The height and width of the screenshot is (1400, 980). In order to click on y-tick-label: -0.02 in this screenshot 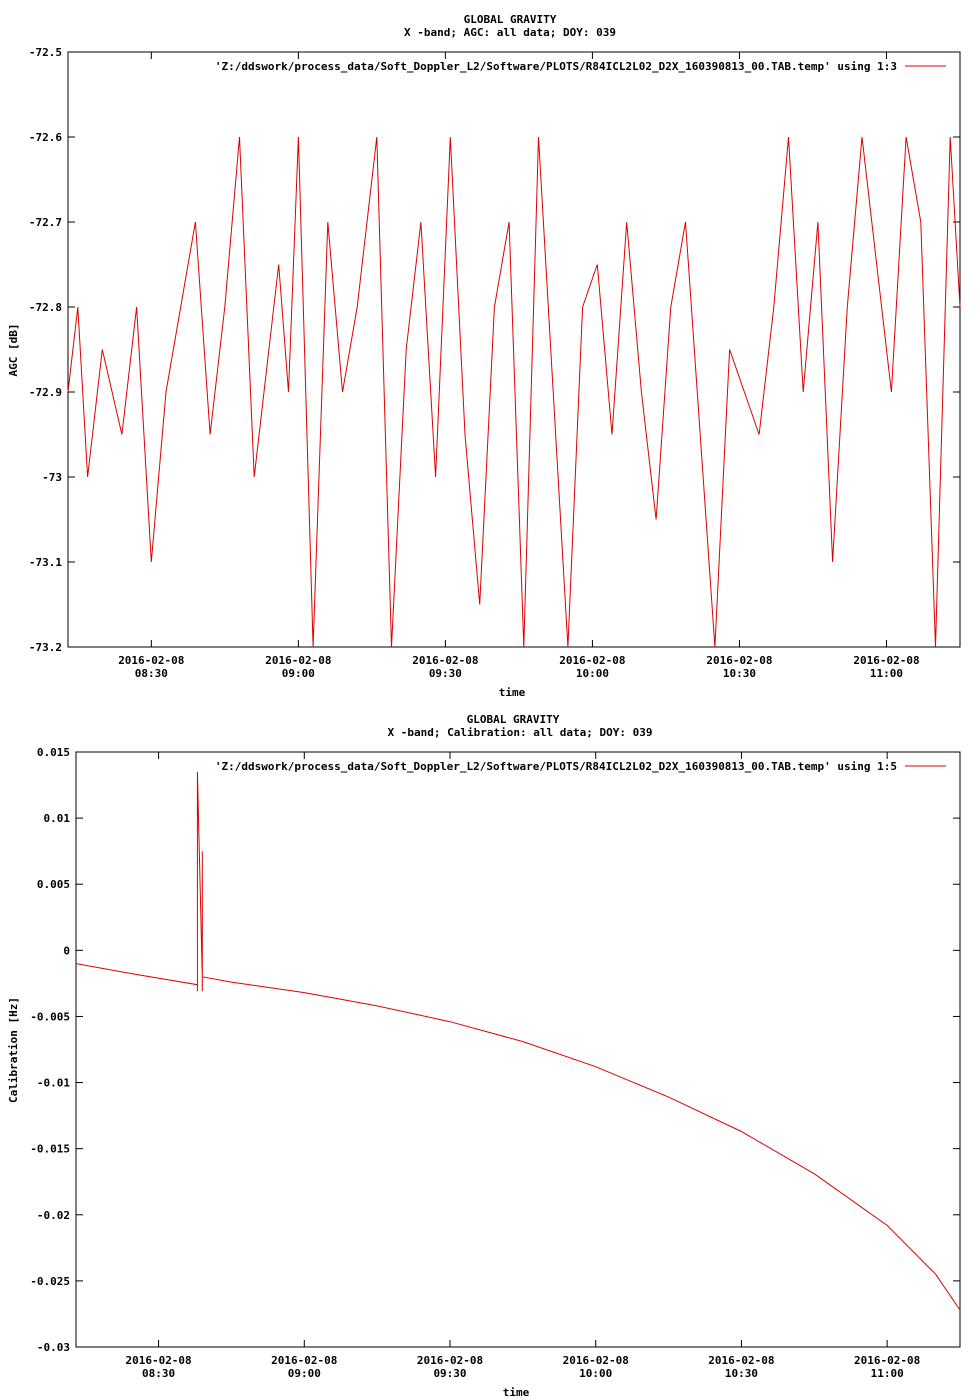, I will do `click(53, 1215)`.